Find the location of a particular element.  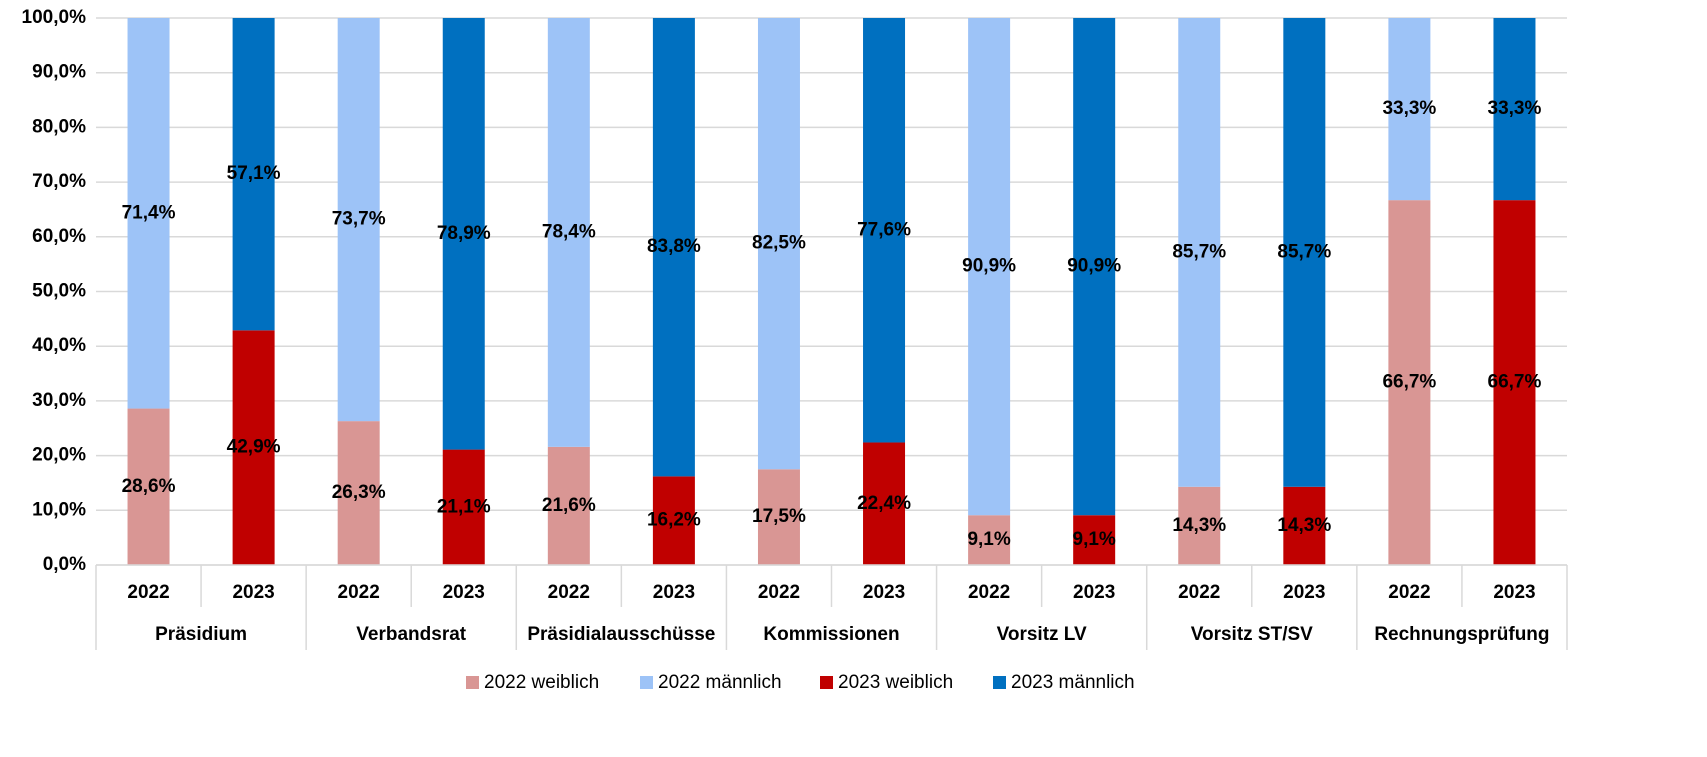

data-label: 21,6% is located at coordinates (569, 505).